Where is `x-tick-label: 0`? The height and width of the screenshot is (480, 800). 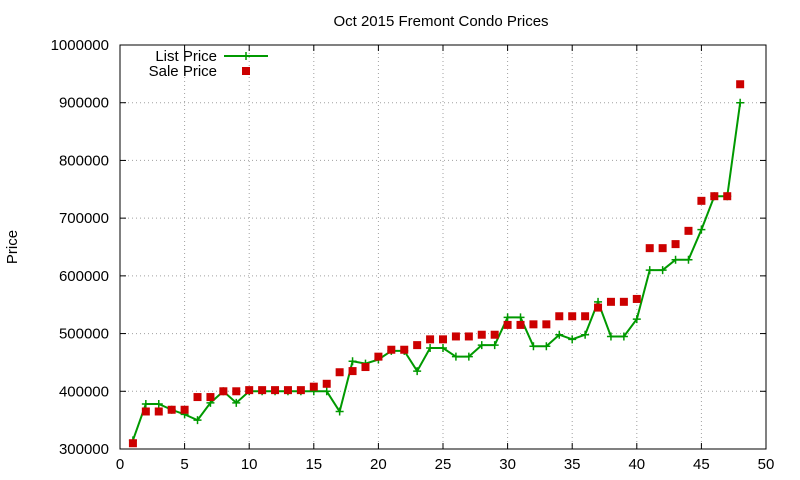 x-tick-label: 0 is located at coordinates (120, 464).